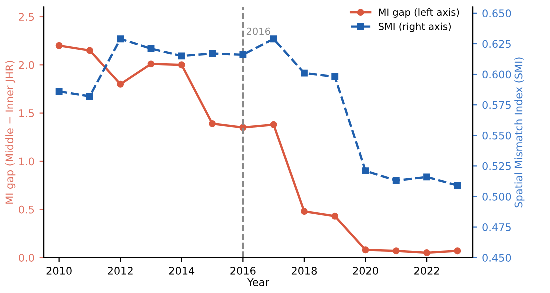 This screenshot has height=293, width=550. Describe the element at coordinates (496, 105) in the screenshot. I see `y2-tick-label: 0.575` at that location.